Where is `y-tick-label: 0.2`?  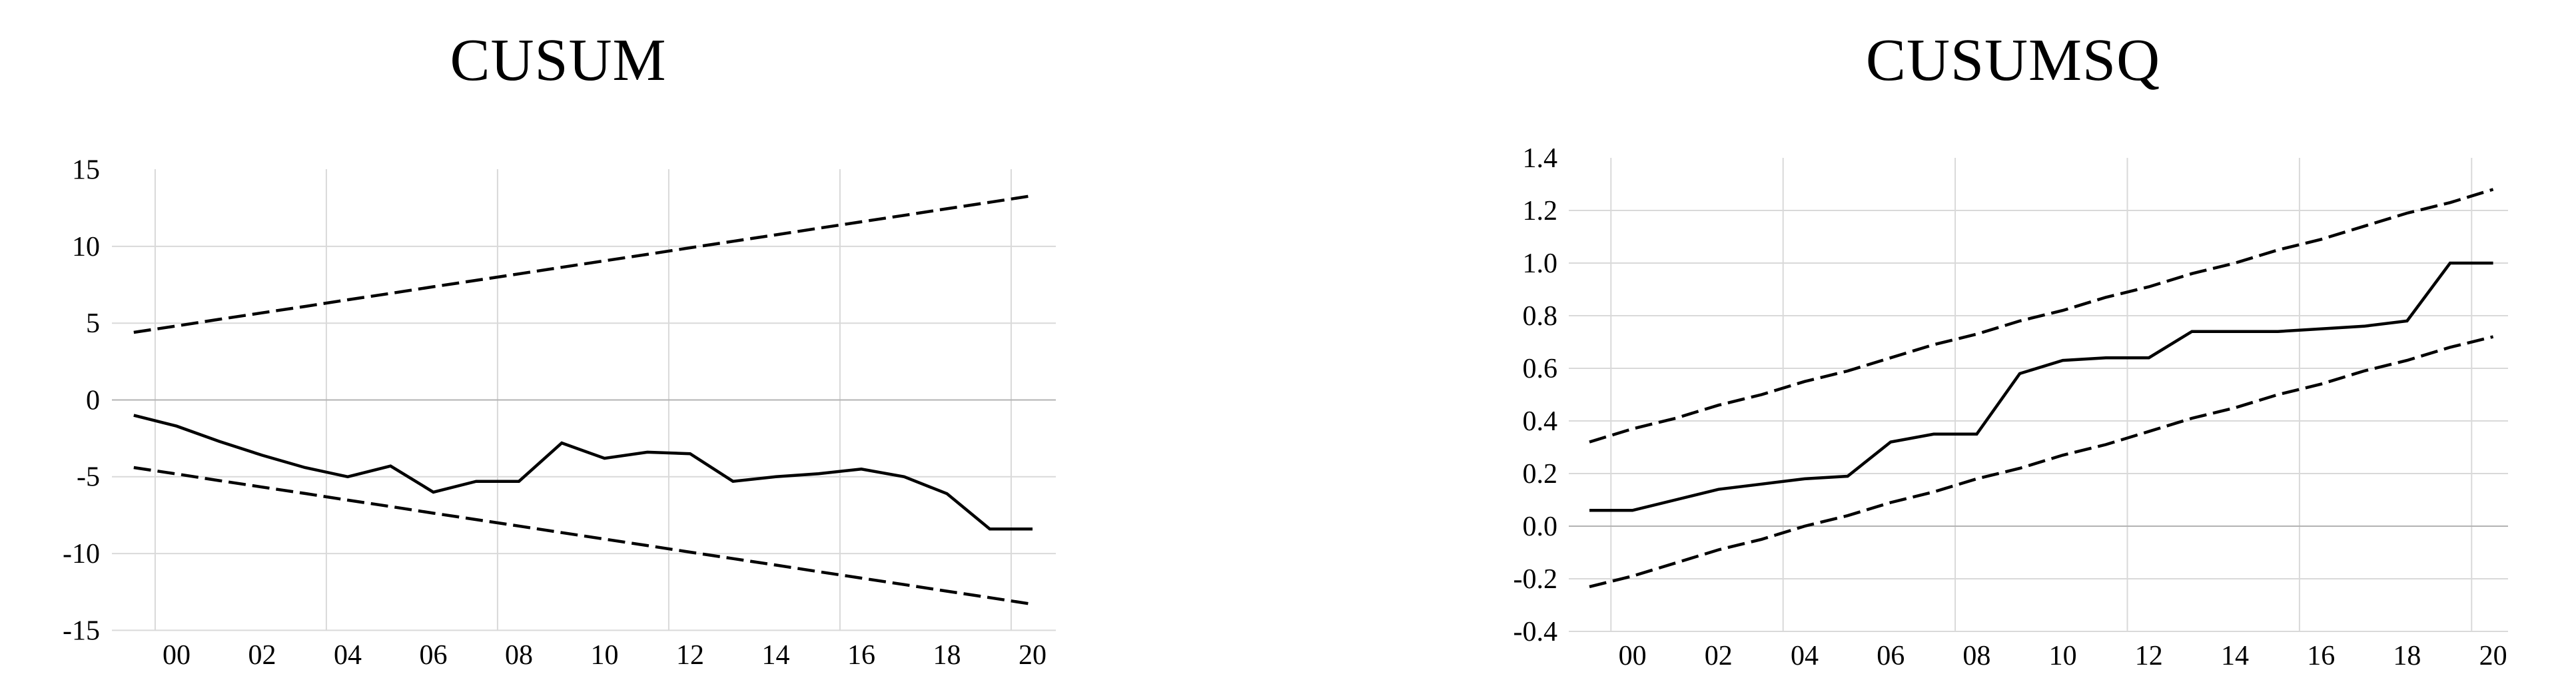
y-tick-label: 0.2 is located at coordinates (1541, 474).